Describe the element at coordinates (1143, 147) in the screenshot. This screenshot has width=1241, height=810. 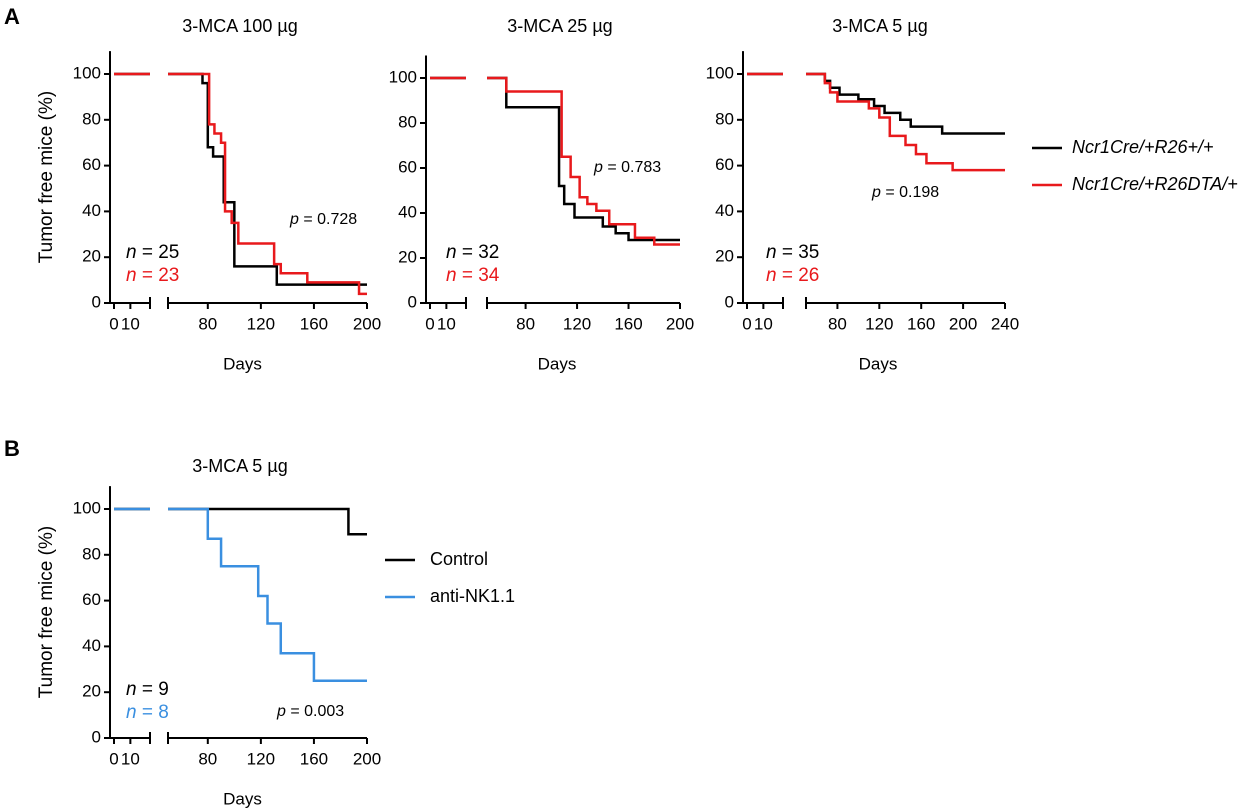
I see `legend-label: Ncr1Cre/+R26+/+` at that location.